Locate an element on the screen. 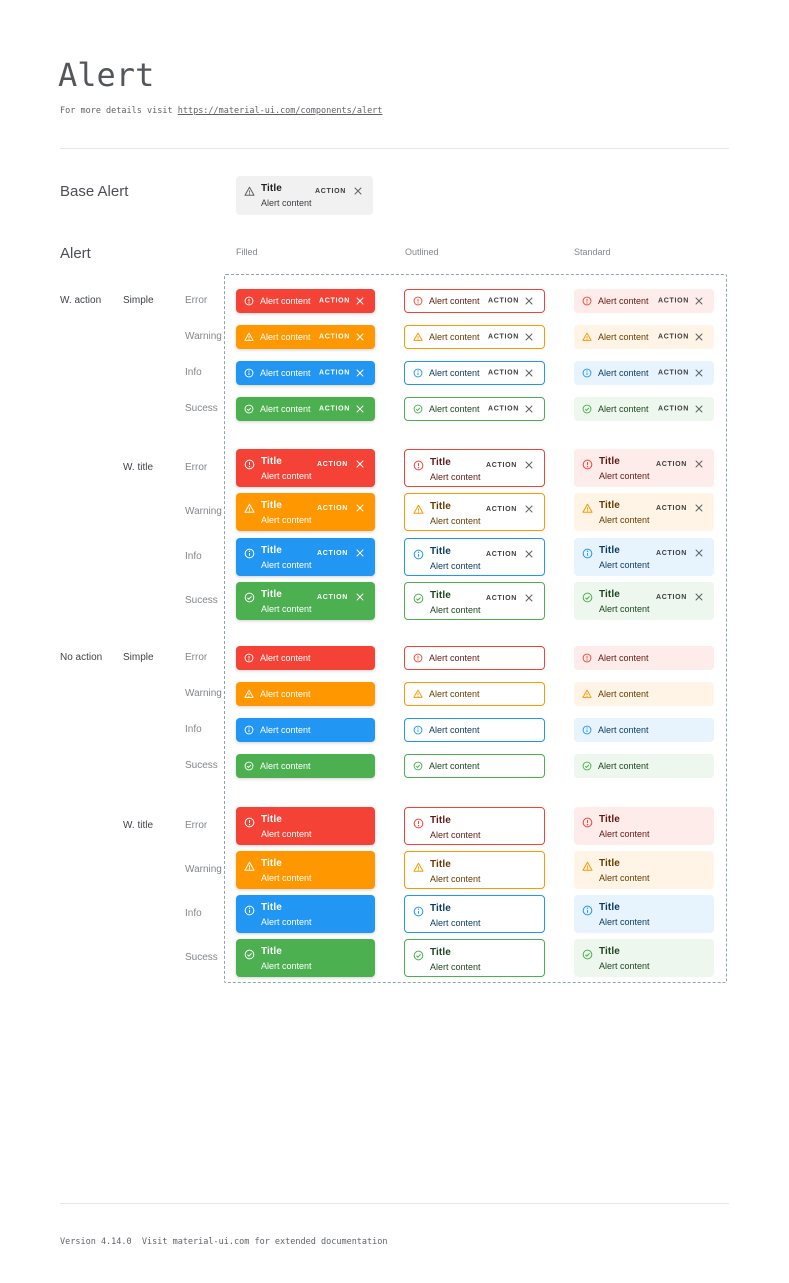 Image resolution: width=789 pixels, height=1283 pixels. severity-label-warning: Warning is located at coordinates (203, 693).